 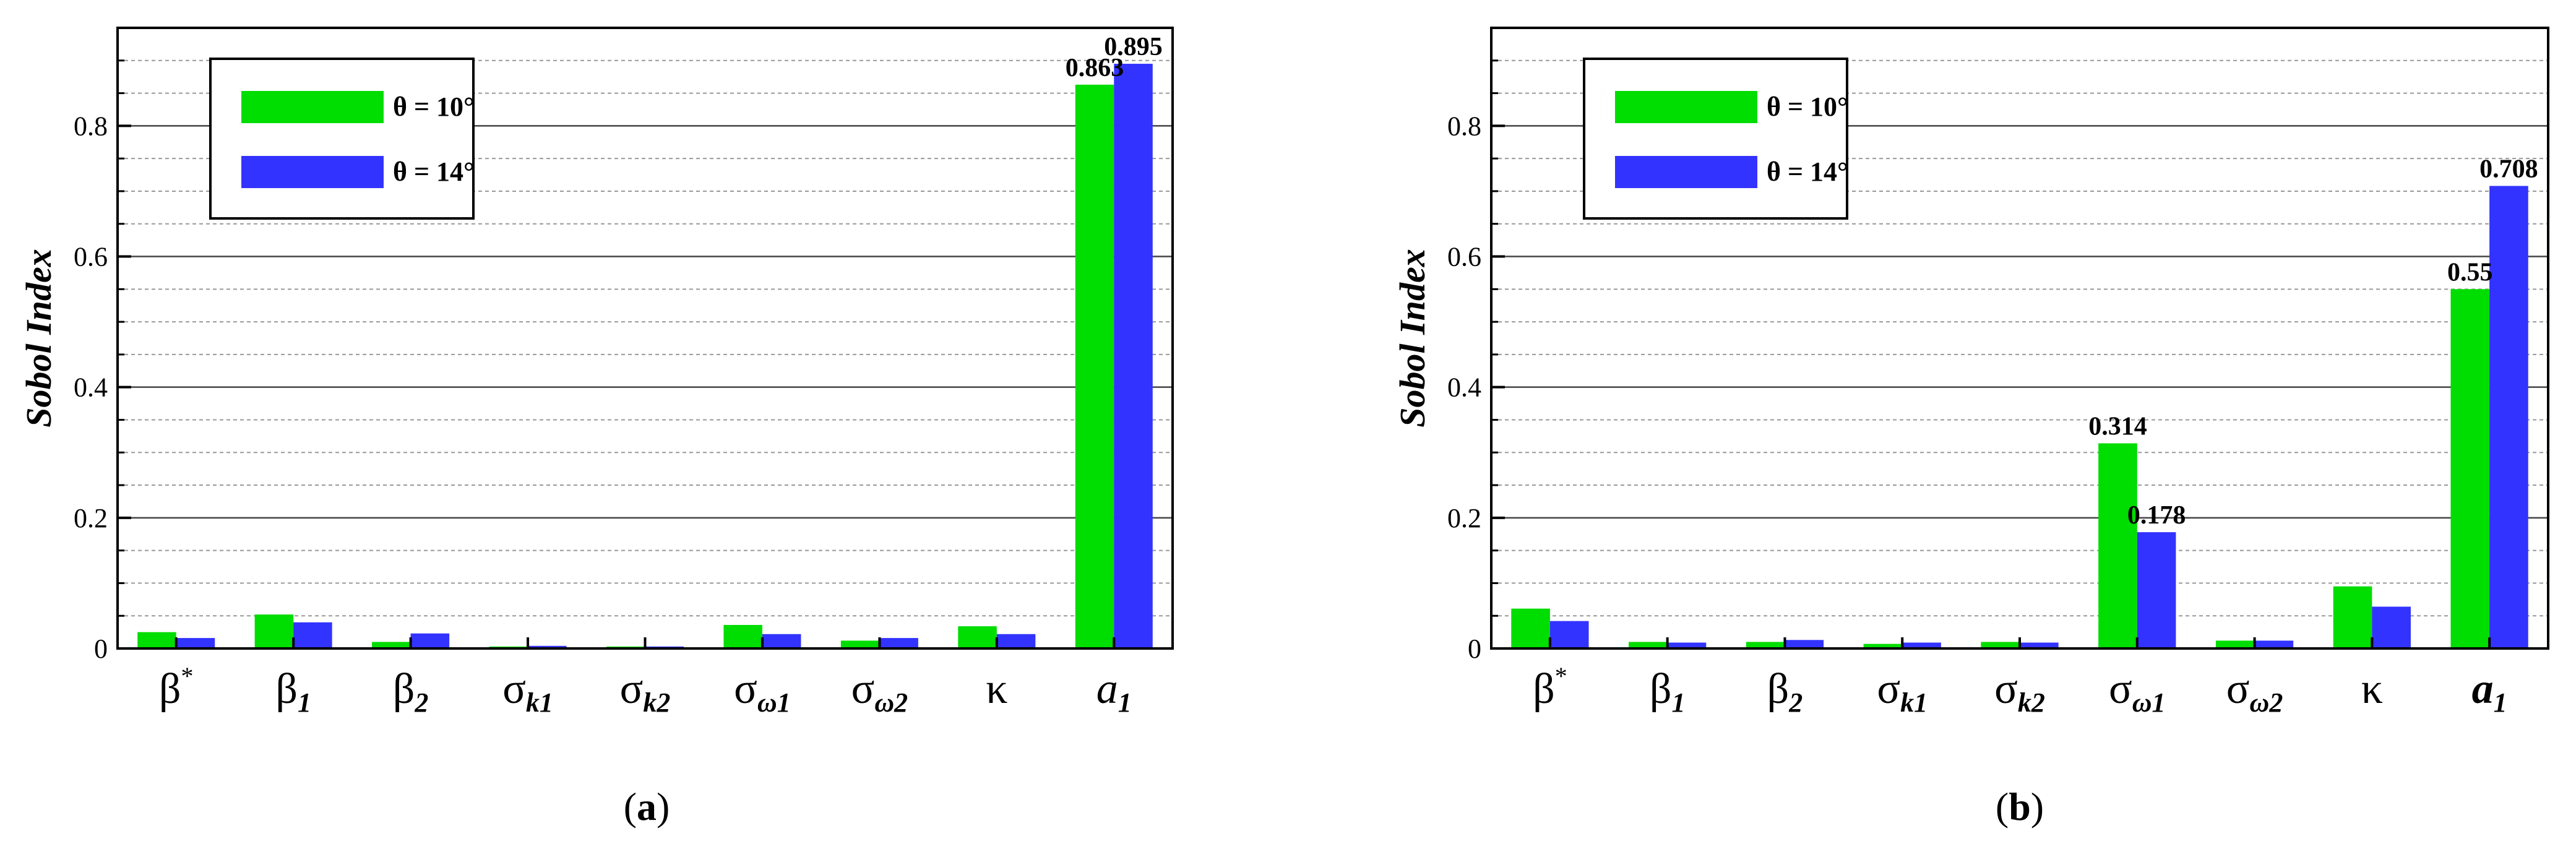 I want to click on panel-caption: (b), so click(x=2020, y=807).